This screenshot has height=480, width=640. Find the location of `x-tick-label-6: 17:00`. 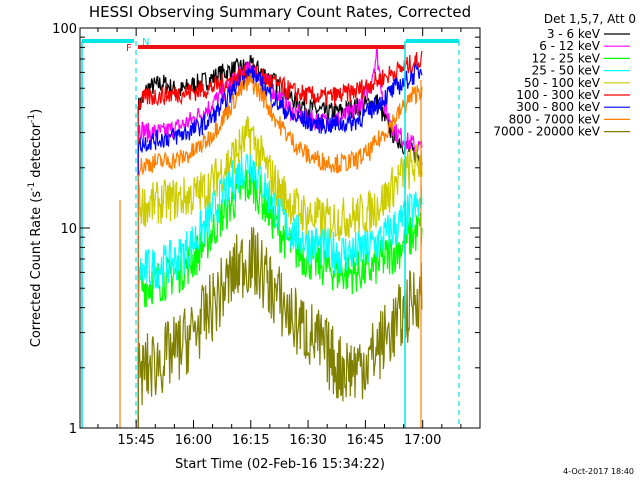

x-tick-label-6: 17:00 is located at coordinates (422, 440).